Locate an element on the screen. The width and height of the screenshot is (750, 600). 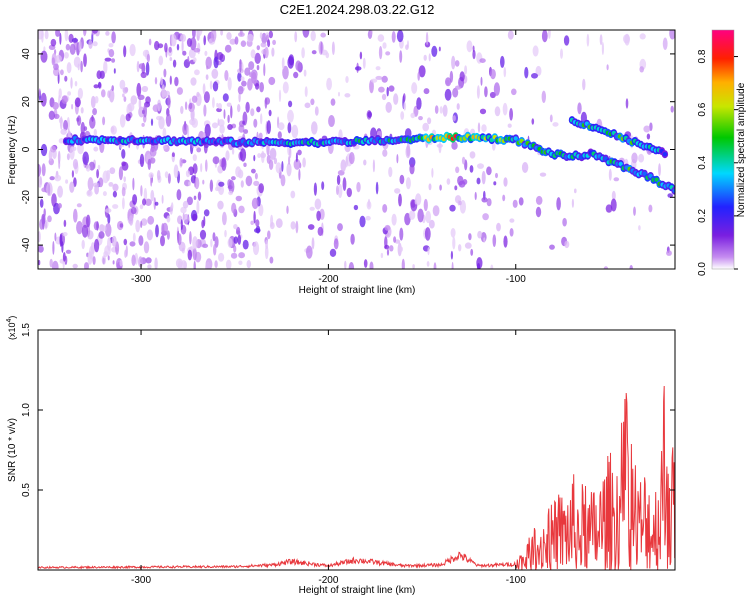
x-tick-label: -100 is located at coordinates (516, 279).